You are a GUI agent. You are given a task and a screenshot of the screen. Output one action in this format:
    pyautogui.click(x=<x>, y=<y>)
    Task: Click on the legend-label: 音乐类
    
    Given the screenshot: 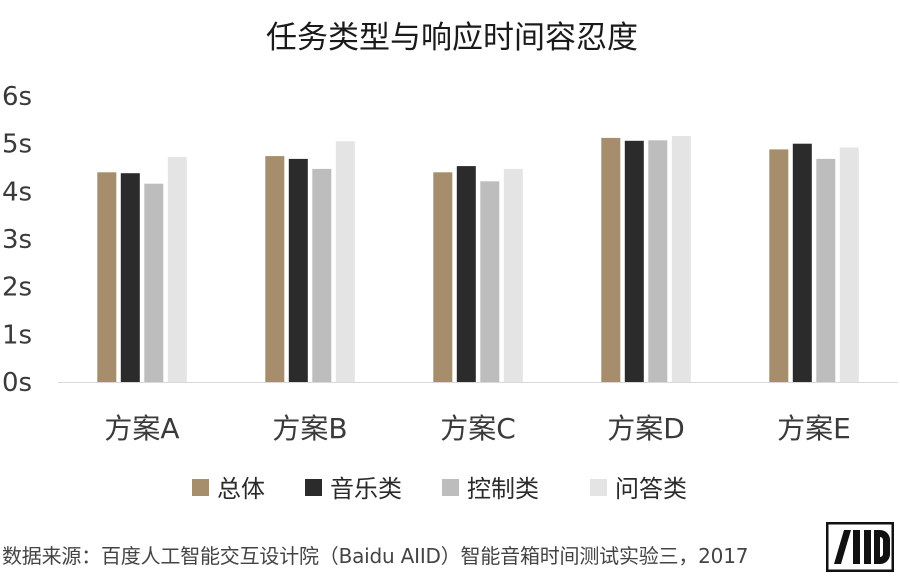 What is the action you would take?
    pyautogui.click(x=366, y=489)
    